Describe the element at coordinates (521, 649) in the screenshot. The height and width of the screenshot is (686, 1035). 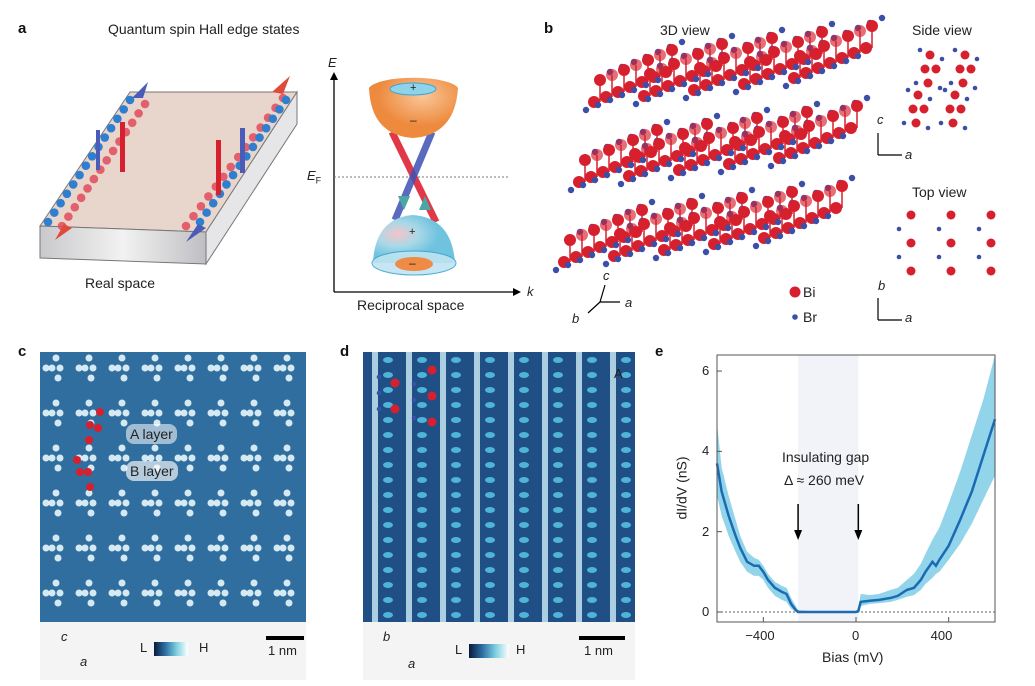
I see `cbar-high: H` at that location.